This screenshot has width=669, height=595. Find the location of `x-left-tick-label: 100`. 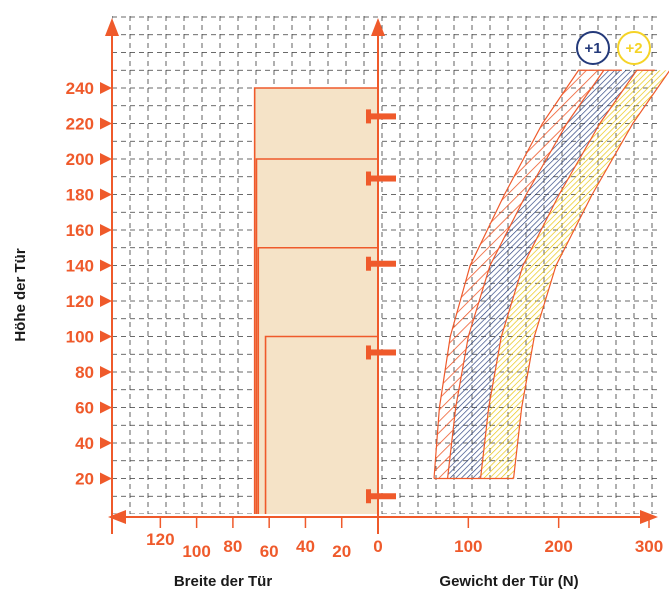

x-left-tick-label: 100 is located at coordinates (196, 551).